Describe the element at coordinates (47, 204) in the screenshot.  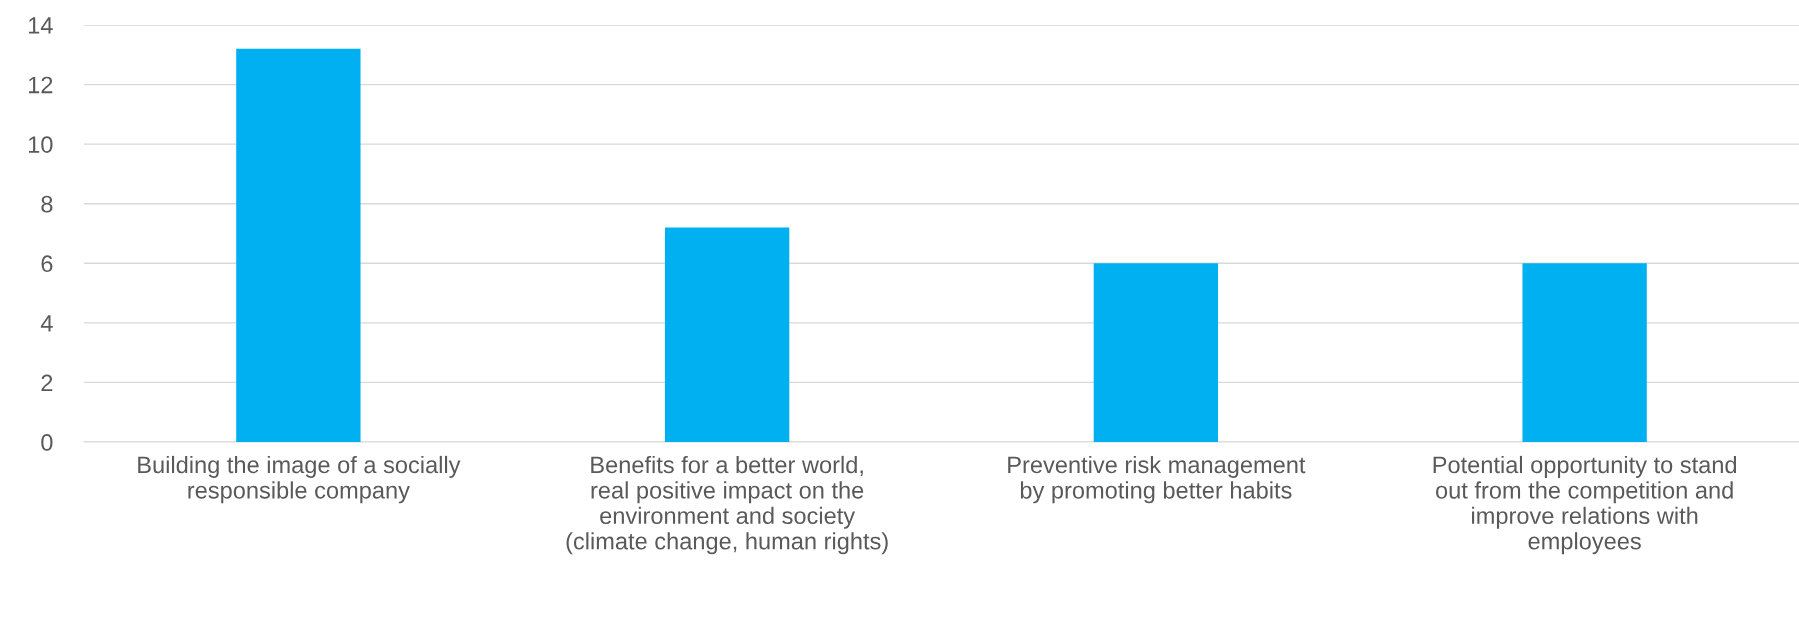
I see `y-tick-label: 8` at that location.